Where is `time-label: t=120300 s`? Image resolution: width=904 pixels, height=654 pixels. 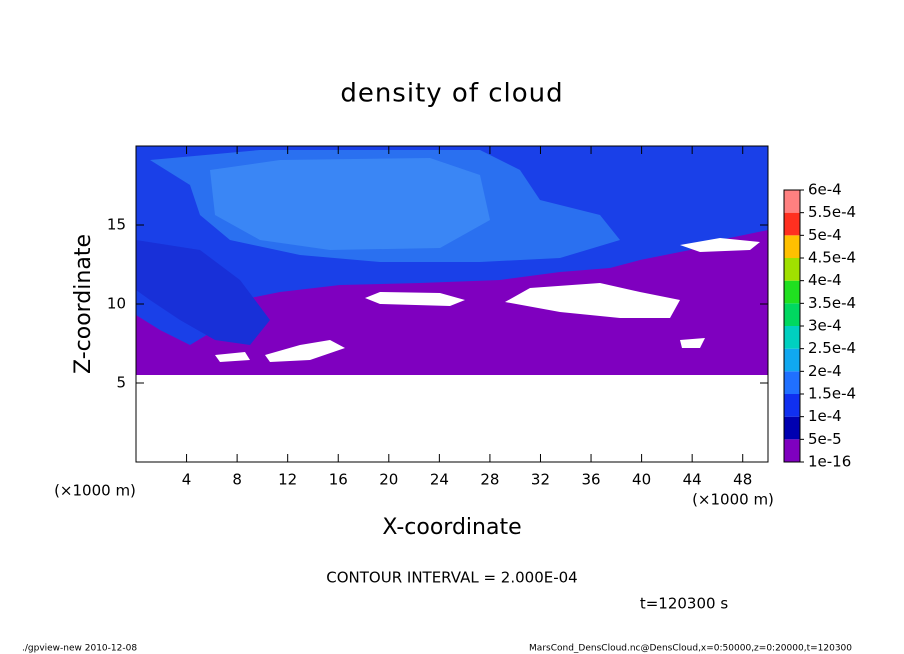 time-label: t=120300 s is located at coordinates (684, 604).